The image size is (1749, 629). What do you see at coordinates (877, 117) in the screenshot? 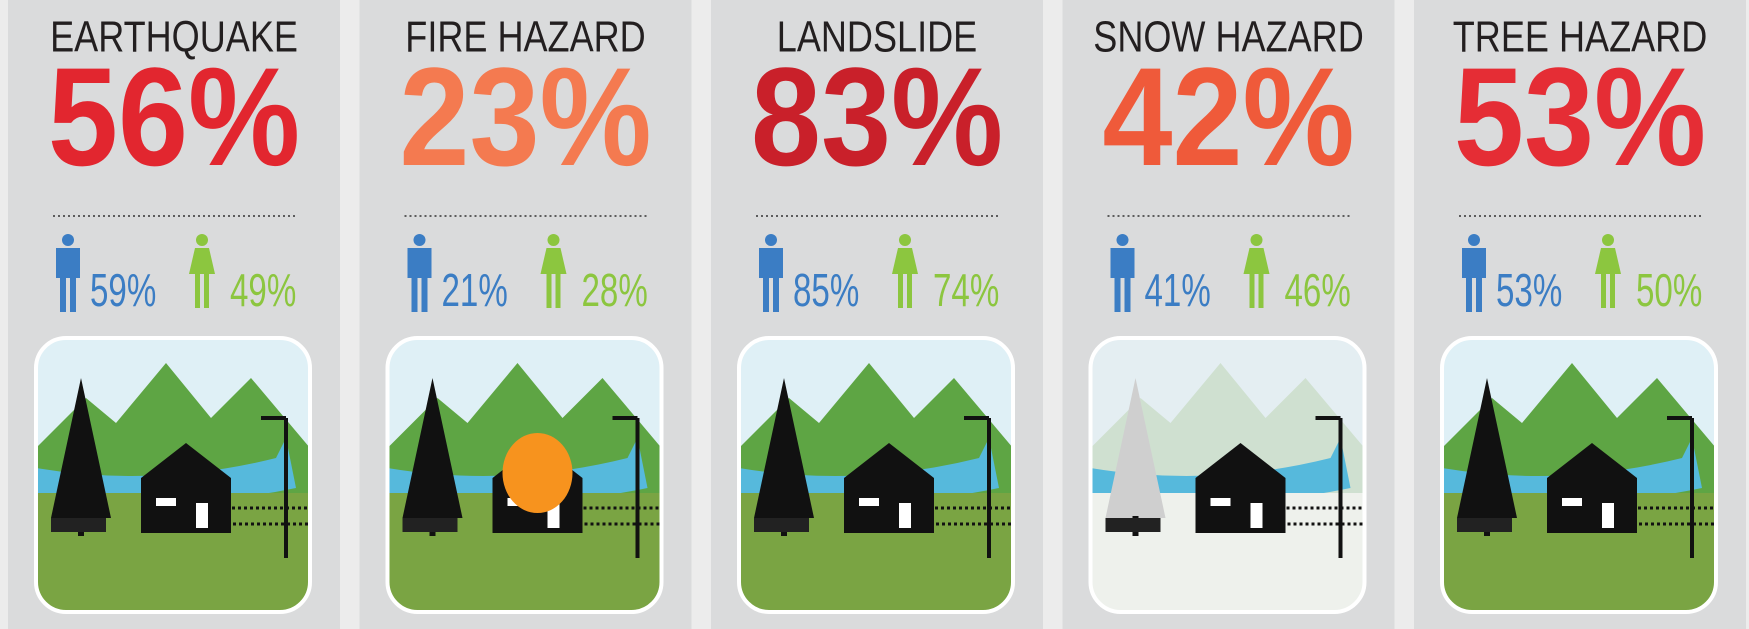
I see `card-percent: 83%` at bounding box center [877, 117].